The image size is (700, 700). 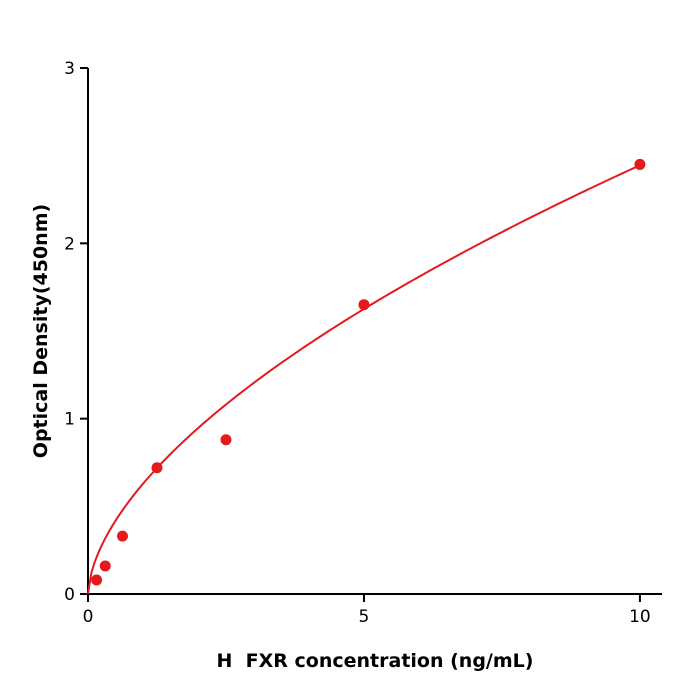 What do you see at coordinates (69, 595) in the screenshot?
I see `y-tick-label: 0` at bounding box center [69, 595].